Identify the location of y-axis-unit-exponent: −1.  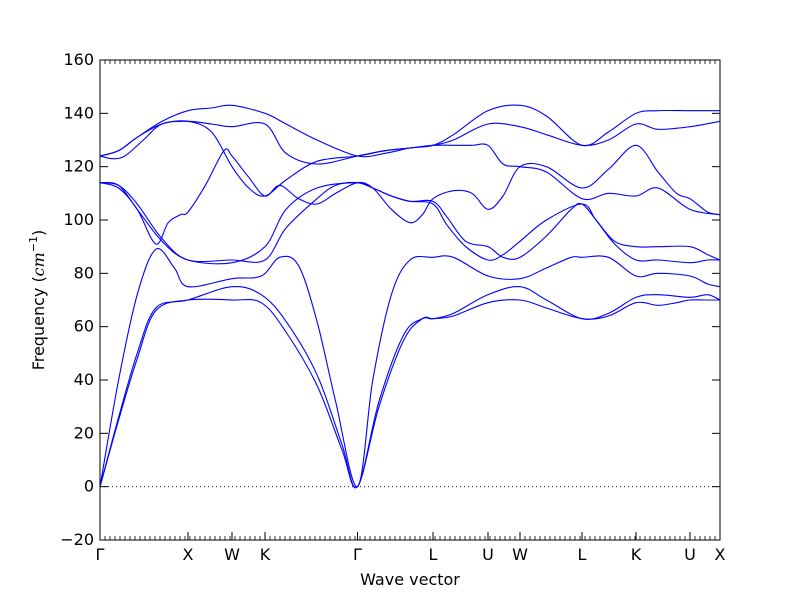
(33, 244).